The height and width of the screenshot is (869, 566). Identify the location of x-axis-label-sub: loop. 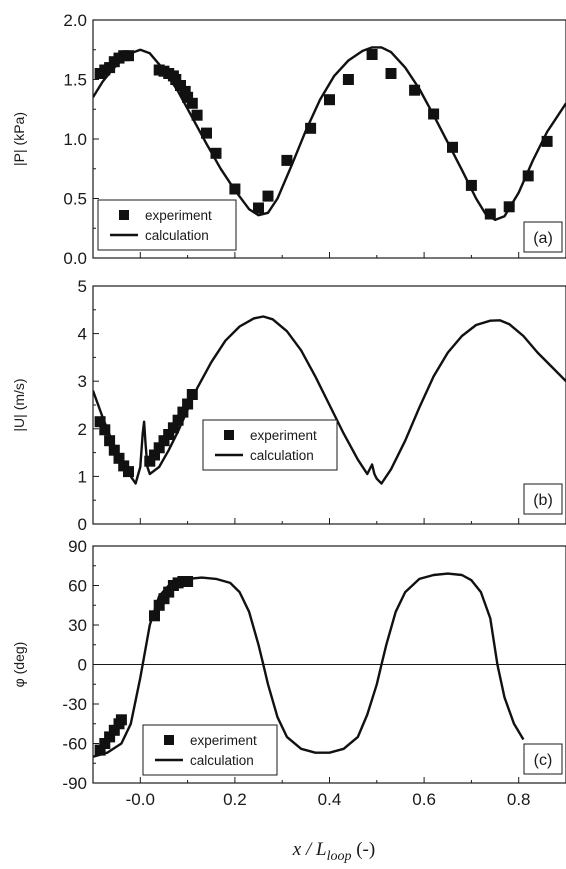
(339, 856).